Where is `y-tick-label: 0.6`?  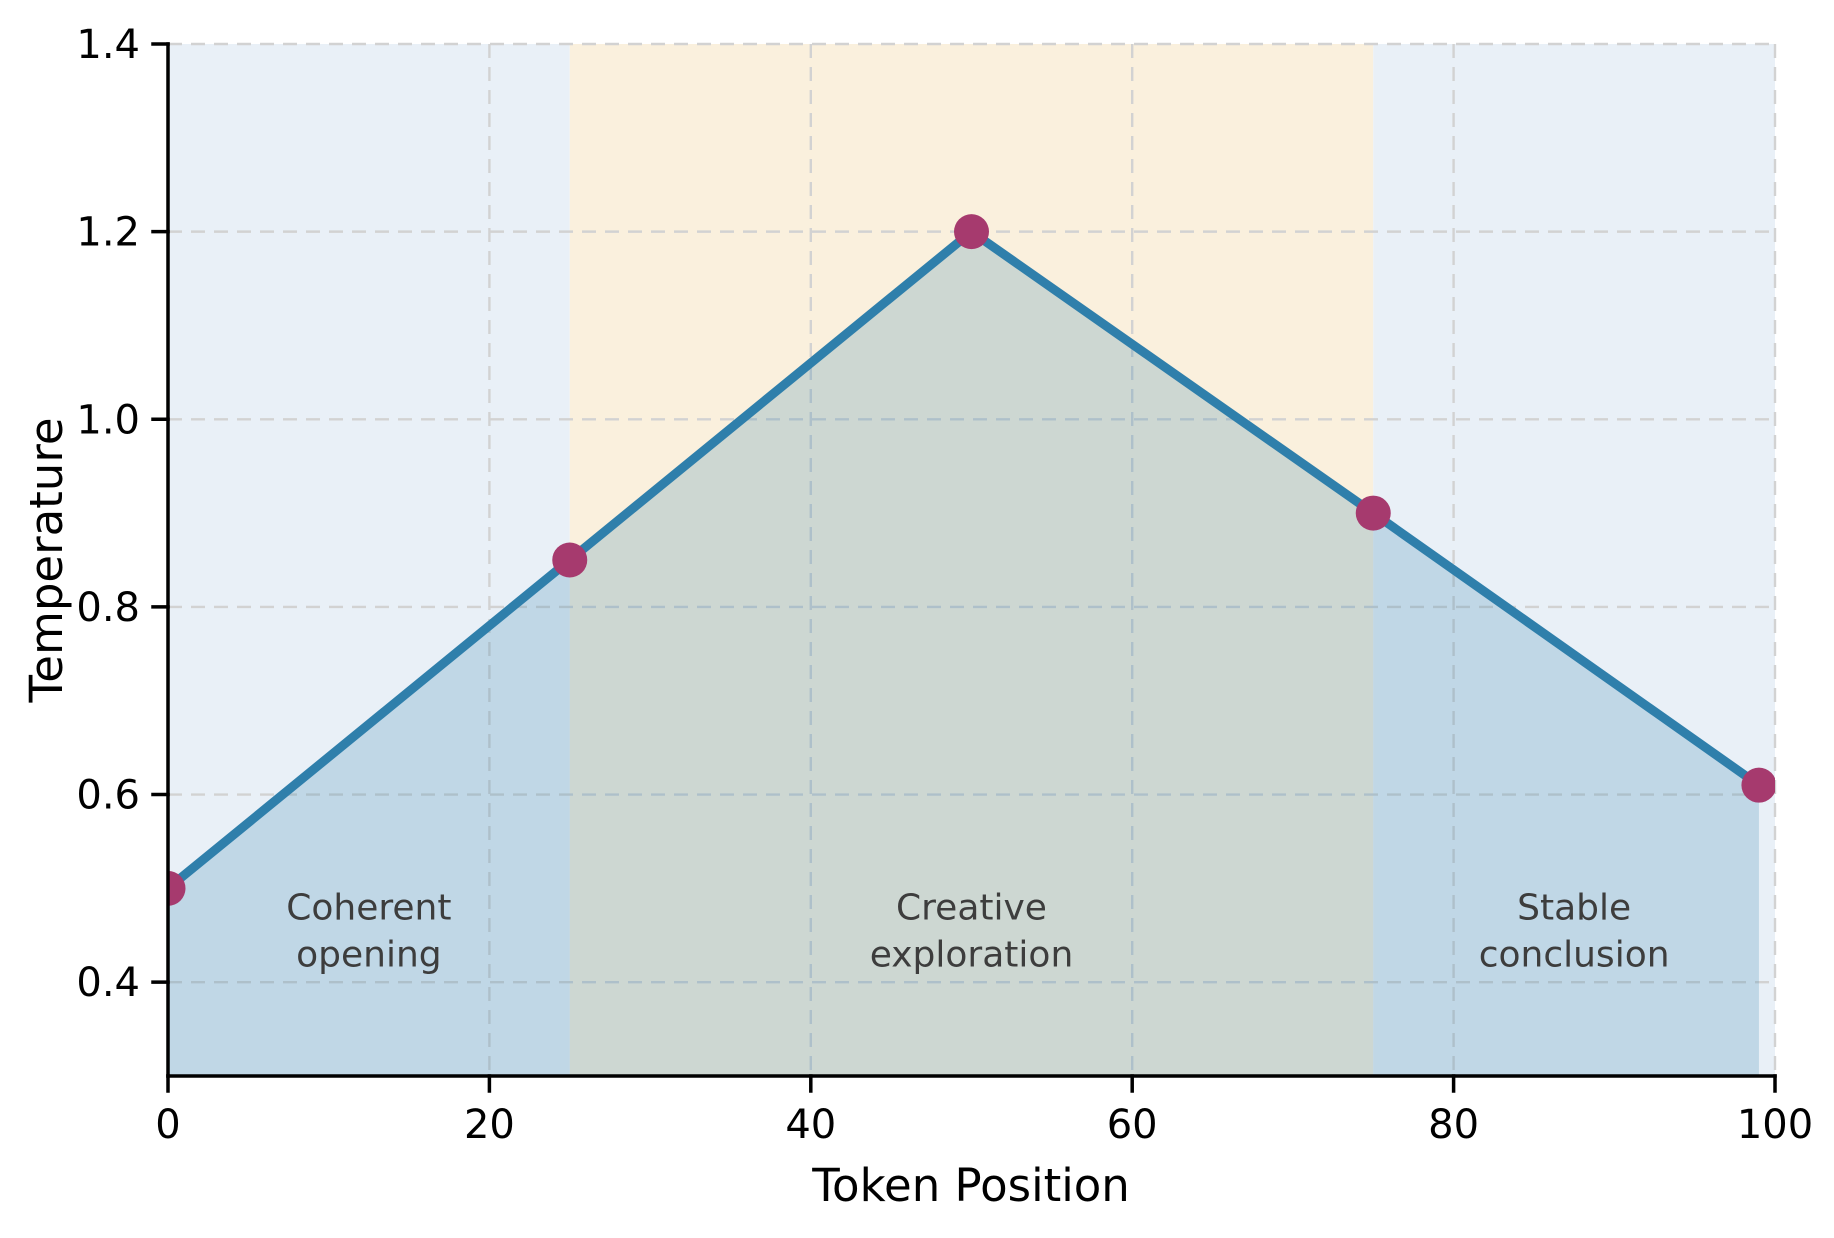 y-tick-label: 0.6 is located at coordinates (108, 796).